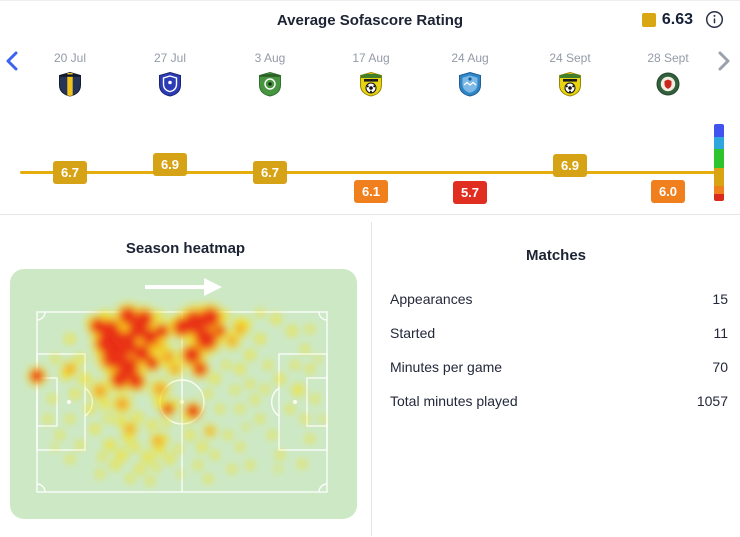 The image size is (740, 537). What do you see at coordinates (570, 58) in the screenshot?
I see `match-date: 24 Sept` at bounding box center [570, 58].